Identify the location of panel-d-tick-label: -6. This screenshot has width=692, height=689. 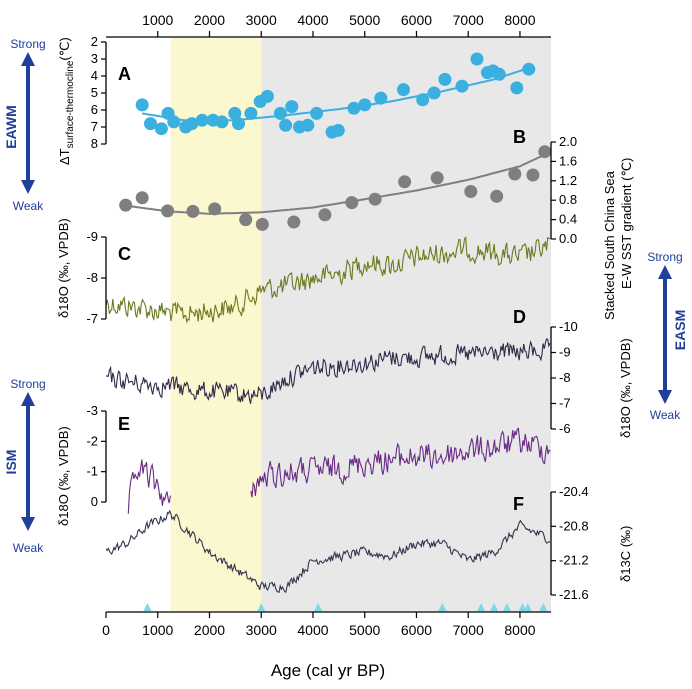
(565, 428).